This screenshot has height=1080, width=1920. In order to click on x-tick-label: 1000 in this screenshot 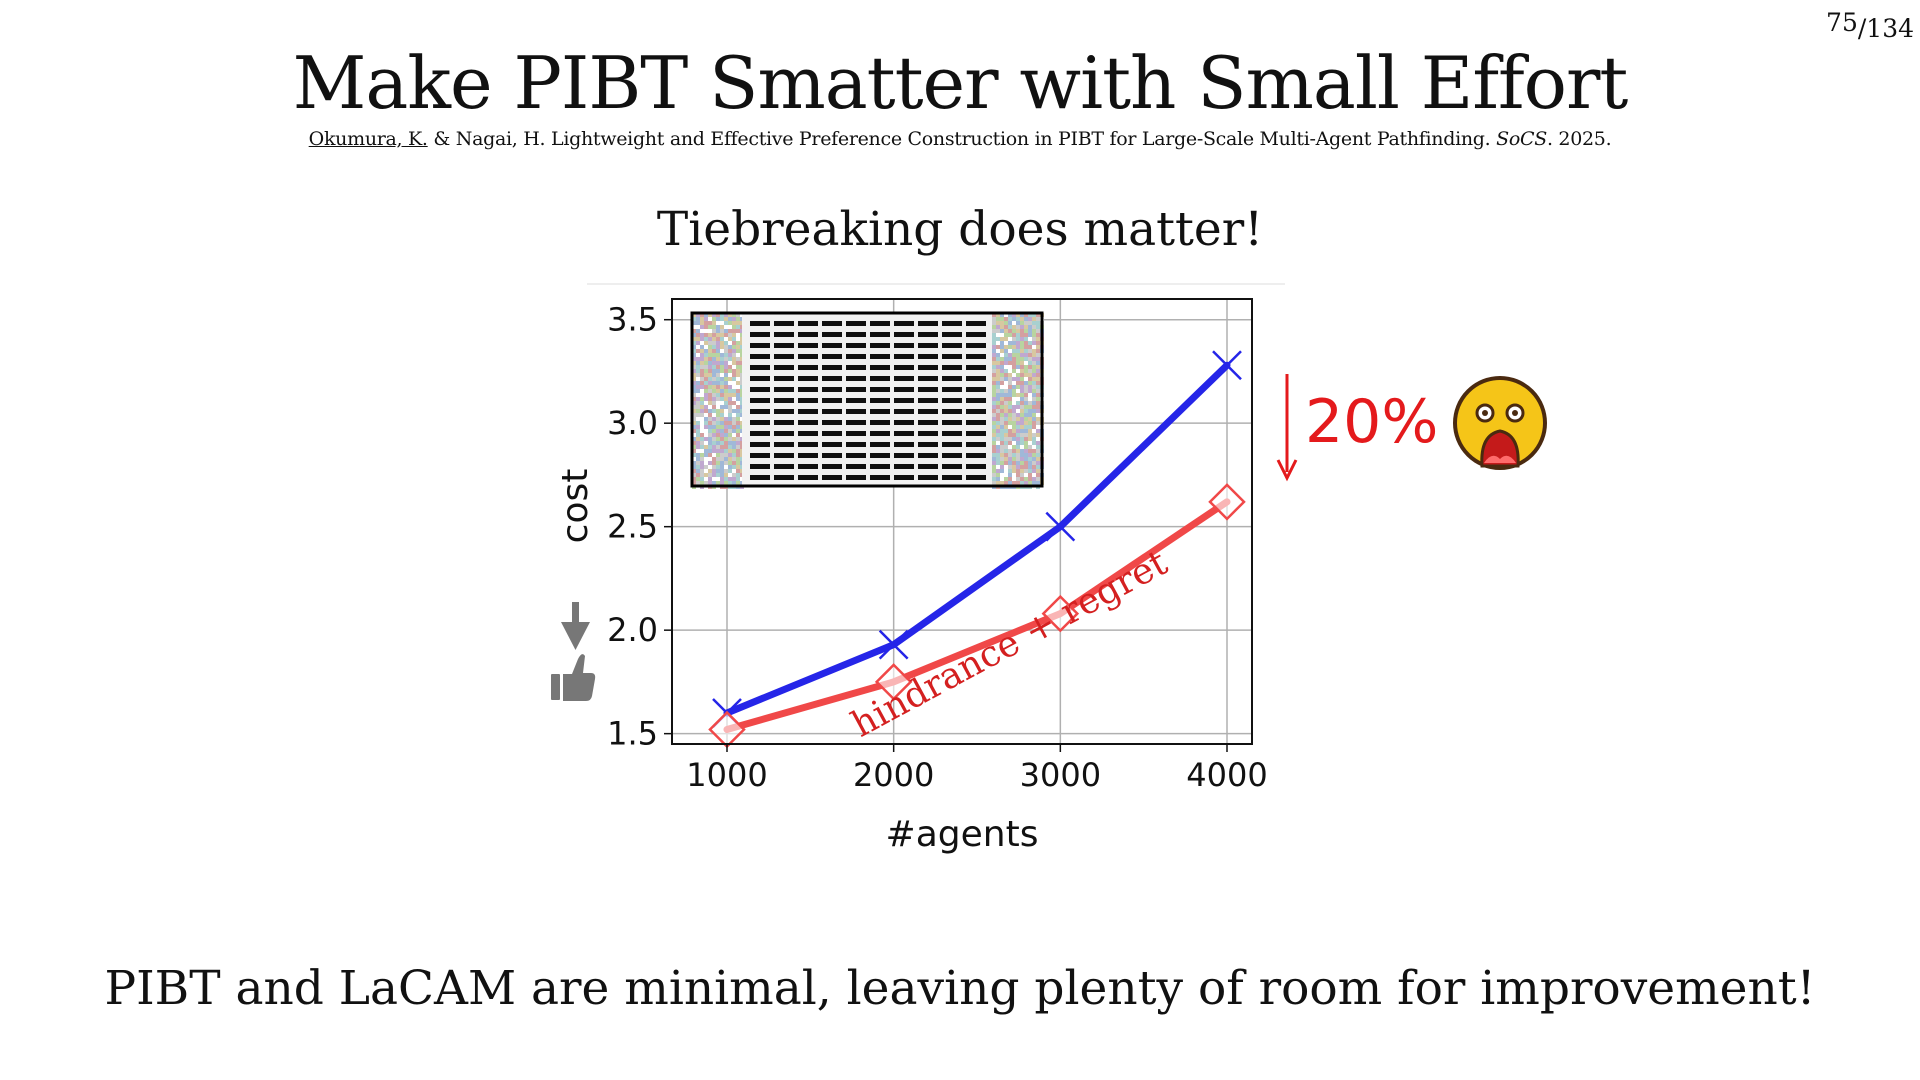, I will do `click(726, 775)`.